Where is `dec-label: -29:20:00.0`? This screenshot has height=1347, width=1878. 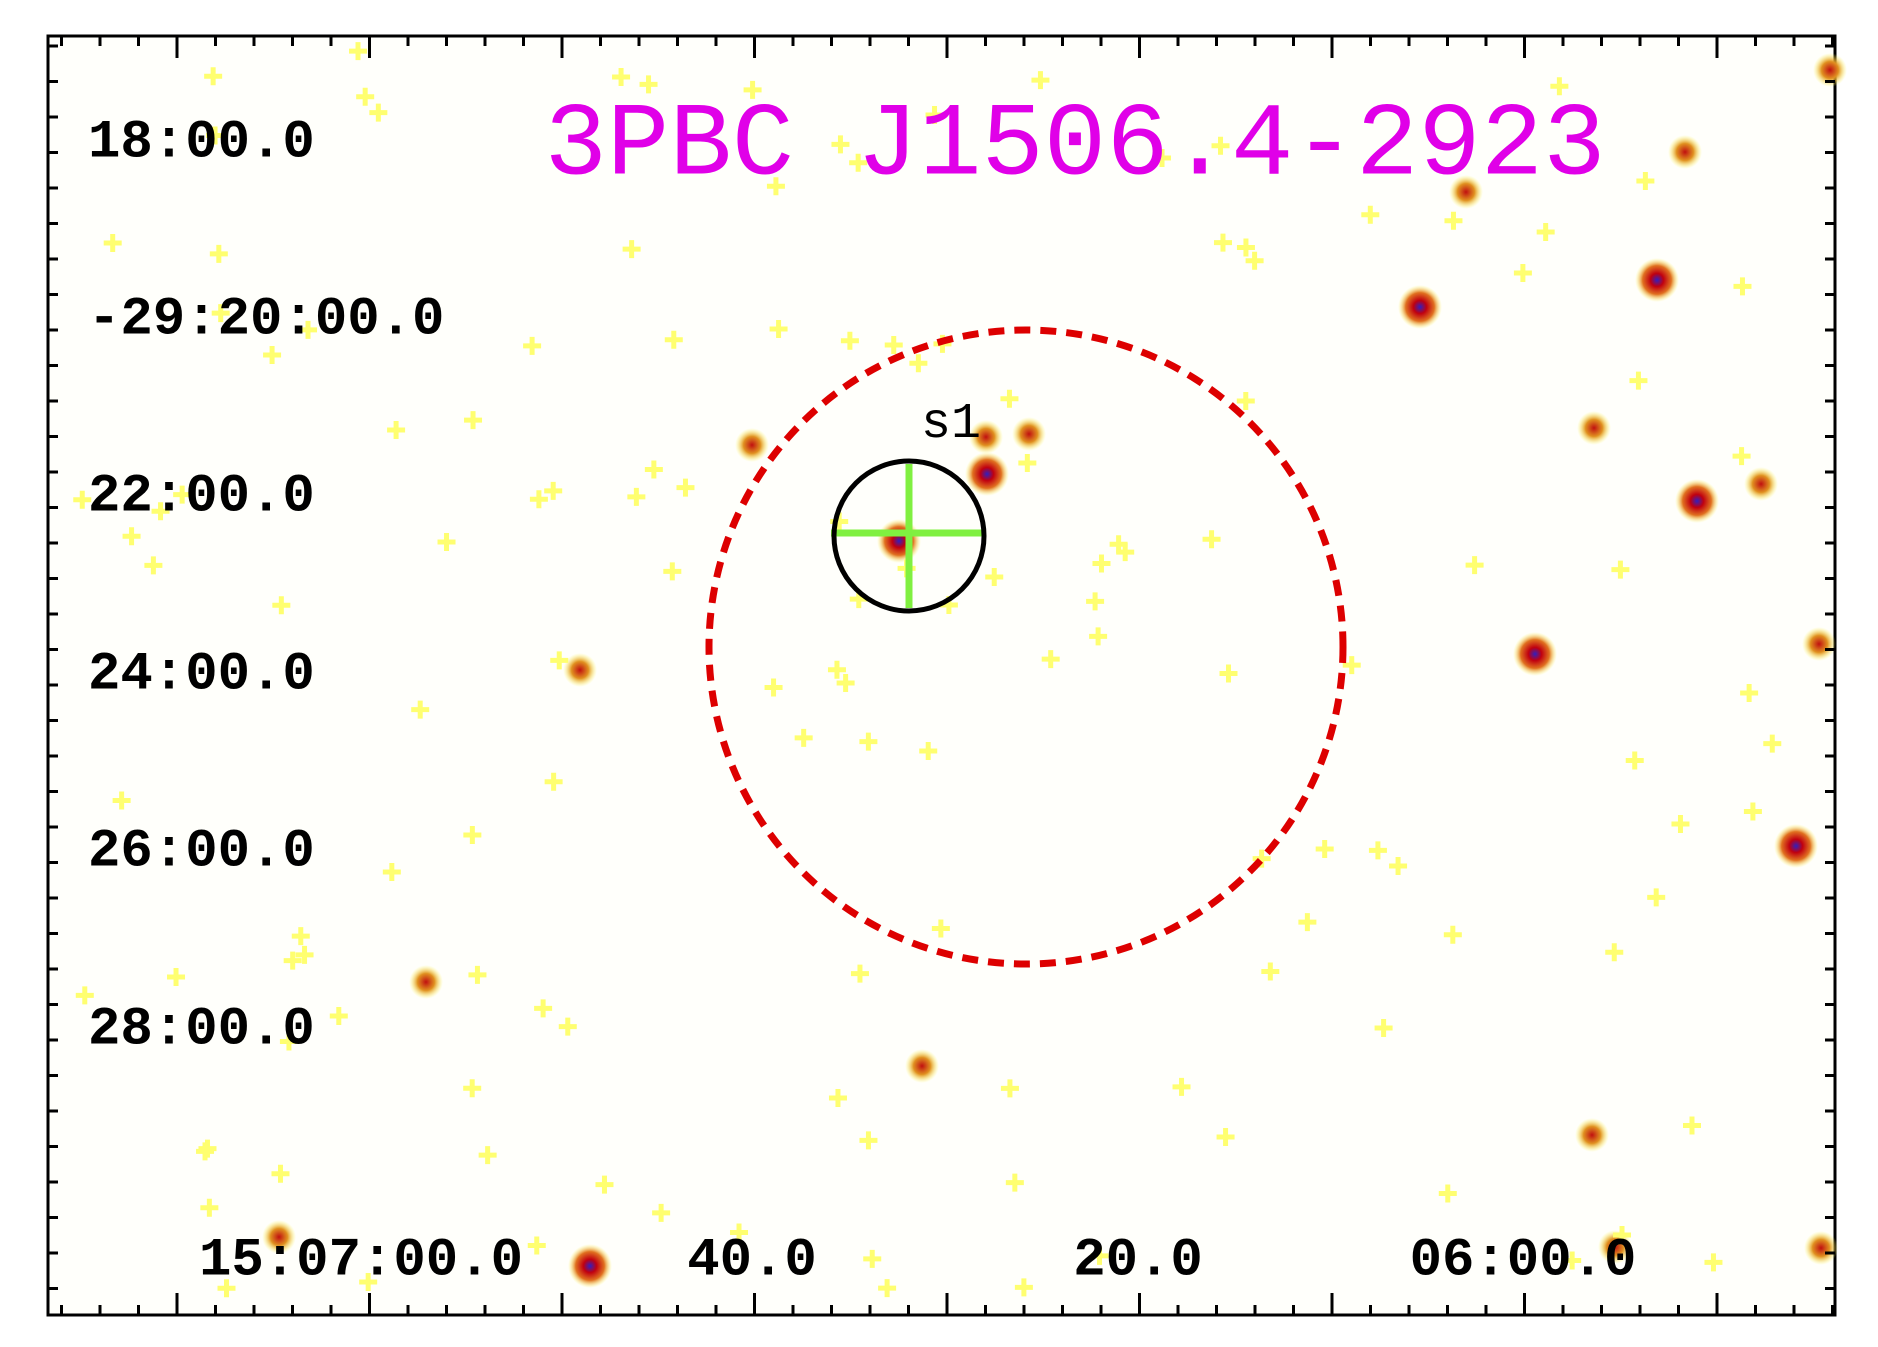 dec-label: -29:20:00.0 is located at coordinates (266, 319).